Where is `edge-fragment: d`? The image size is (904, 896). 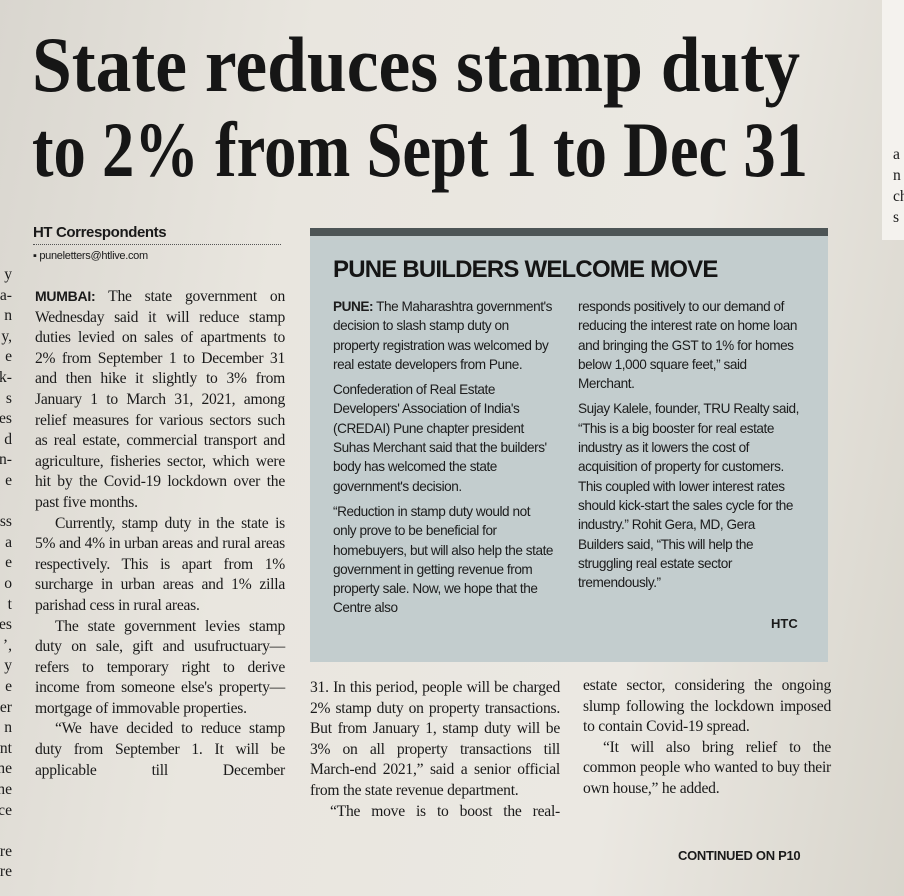 edge-fragment: d is located at coordinates (8, 439).